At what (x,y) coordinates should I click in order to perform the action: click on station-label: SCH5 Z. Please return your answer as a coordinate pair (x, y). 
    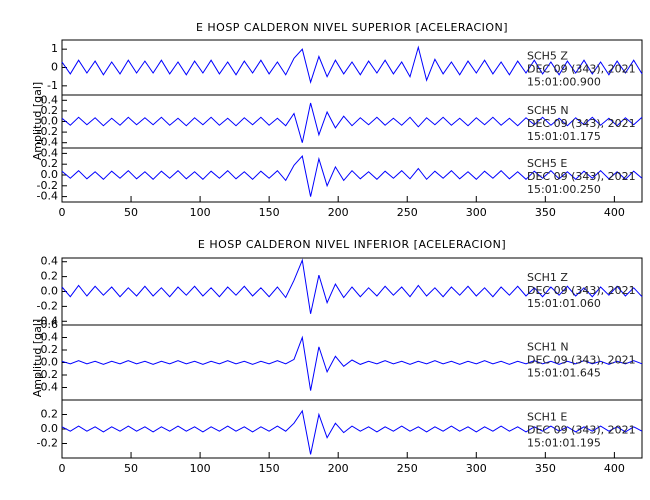
    Looking at the image, I should click on (547, 56).